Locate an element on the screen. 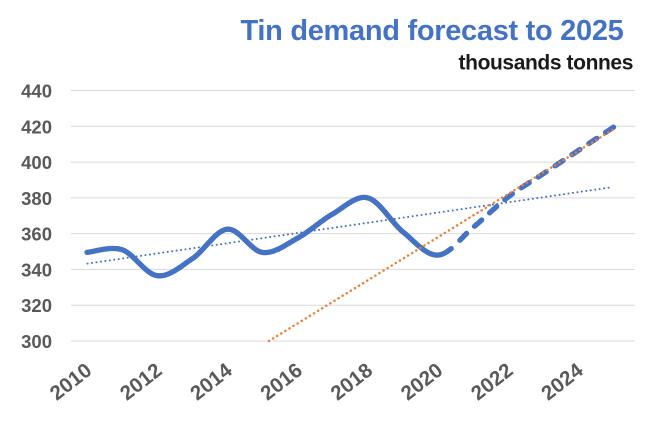  svg-text: 340 is located at coordinates (36, 269).